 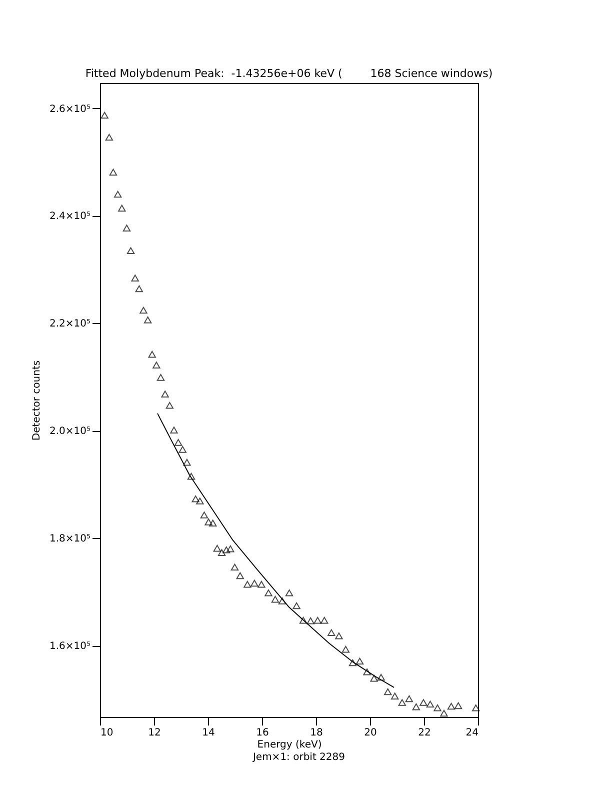 What do you see at coordinates (36, 400) in the screenshot?
I see `y-axis-title: Detector counts` at bounding box center [36, 400].